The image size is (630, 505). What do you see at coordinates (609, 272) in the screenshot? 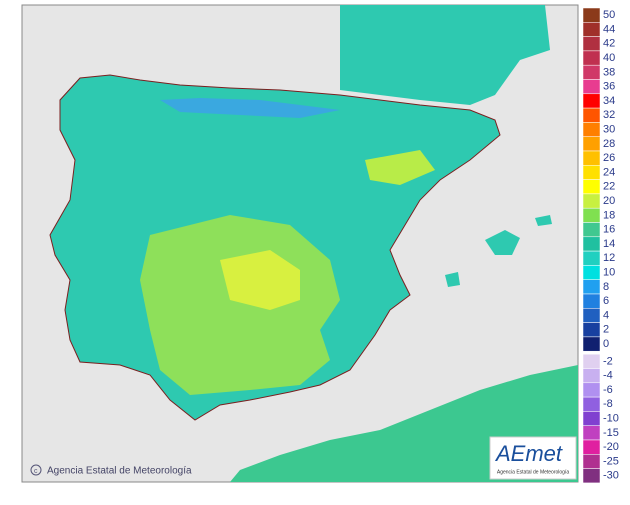
I see `legend-label: 10` at bounding box center [609, 272].